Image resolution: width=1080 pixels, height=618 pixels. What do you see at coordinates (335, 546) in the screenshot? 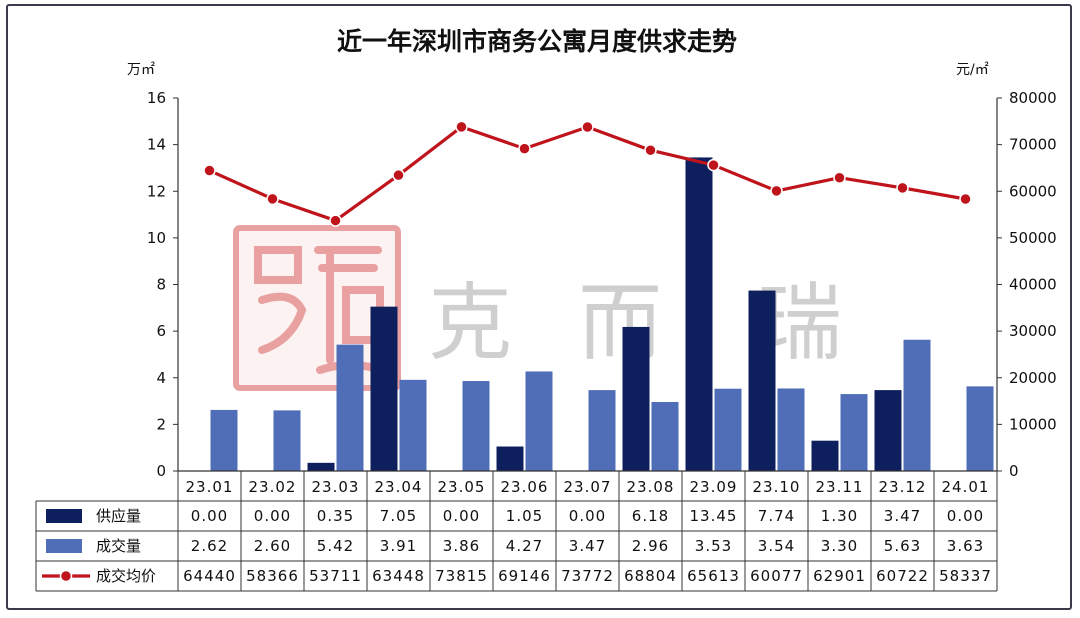
I see `table-cell-value: 5.42` at bounding box center [335, 546].